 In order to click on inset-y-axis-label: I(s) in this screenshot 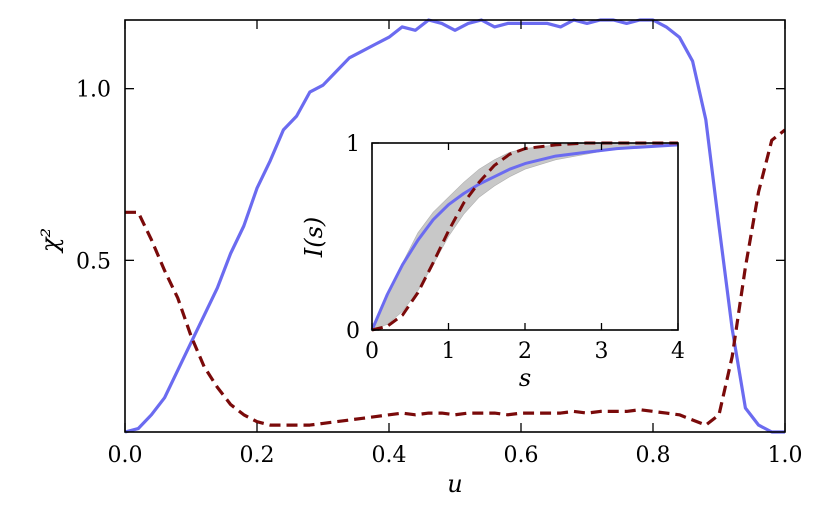, I will do `click(314, 238)`.